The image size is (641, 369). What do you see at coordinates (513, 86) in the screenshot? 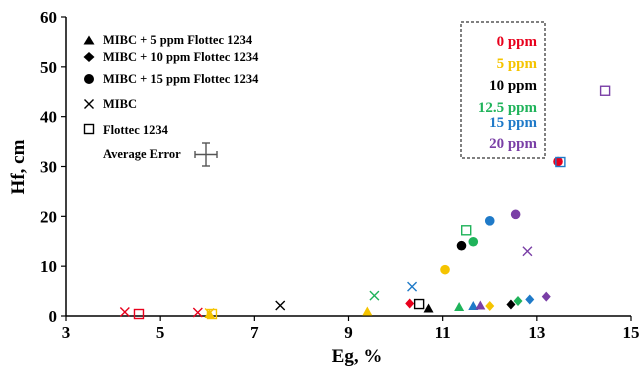
I see `concentration-label: 10 ppm` at bounding box center [513, 86].